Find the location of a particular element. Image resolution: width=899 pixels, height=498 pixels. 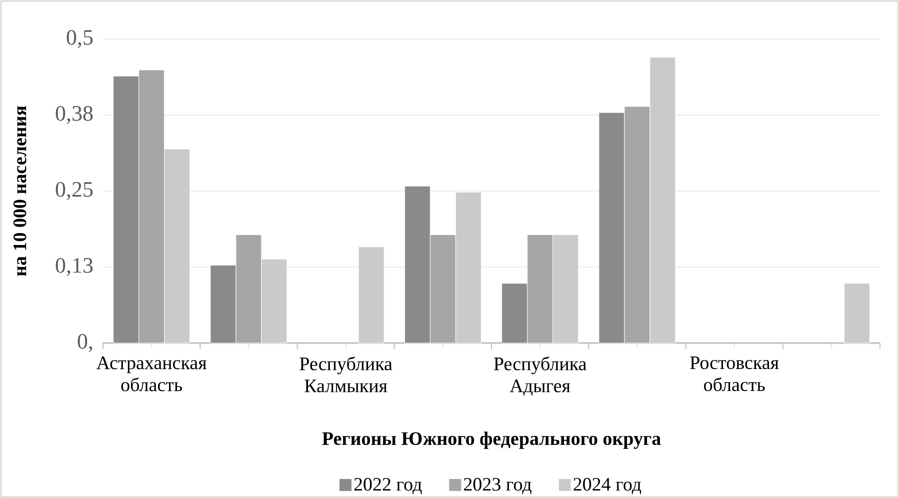

y-tick-label: 0,38 is located at coordinates (74, 115).